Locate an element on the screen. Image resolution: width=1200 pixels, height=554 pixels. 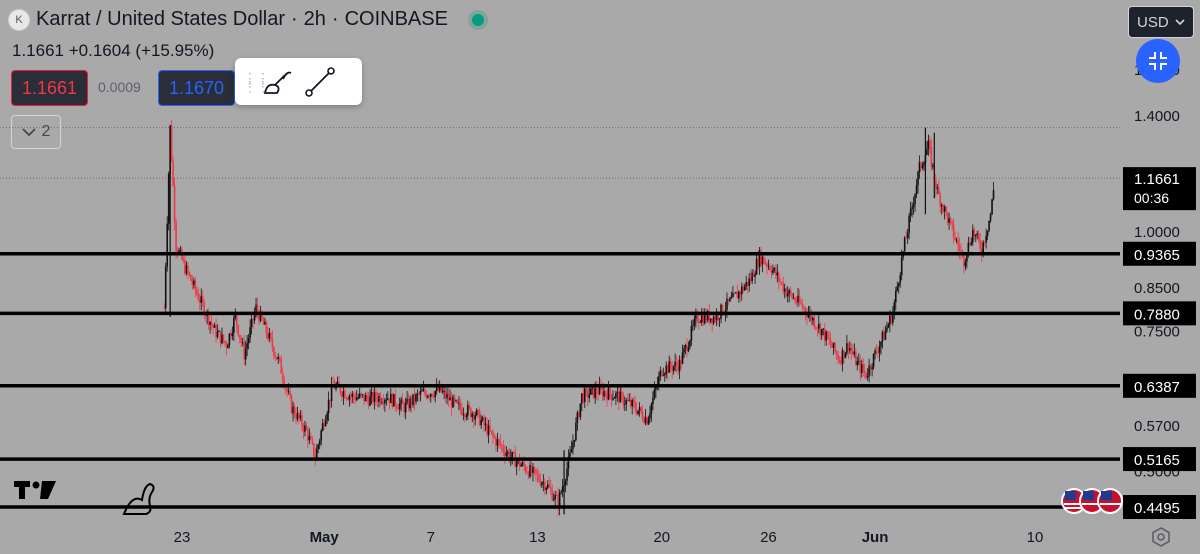
interval-label: 2h is located at coordinates (314, 19).